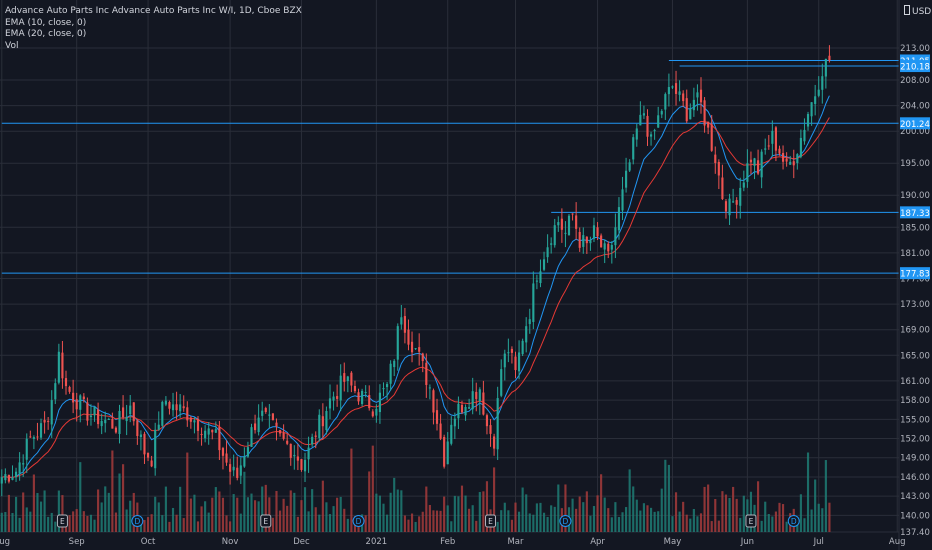 This screenshot has width=932, height=550. I want to click on price-tick-label: 185.00, so click(915, 228).